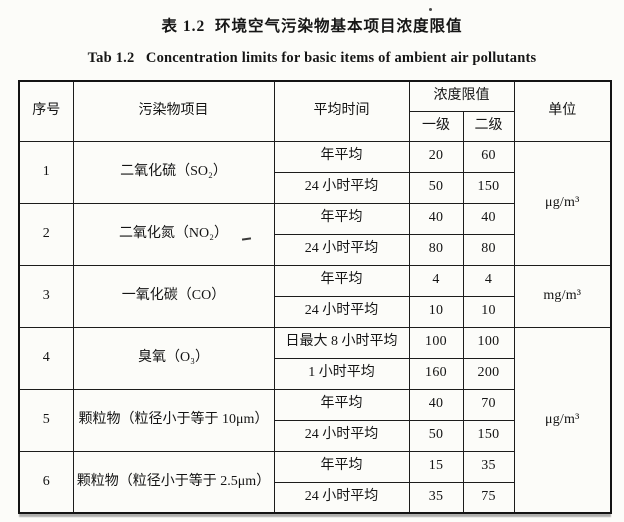 The height and width of the screenshot is (522, 624). Describe the element at coordinates (436, 311) in the screenshot. I see `cell-grade1-value: 10` at that location.